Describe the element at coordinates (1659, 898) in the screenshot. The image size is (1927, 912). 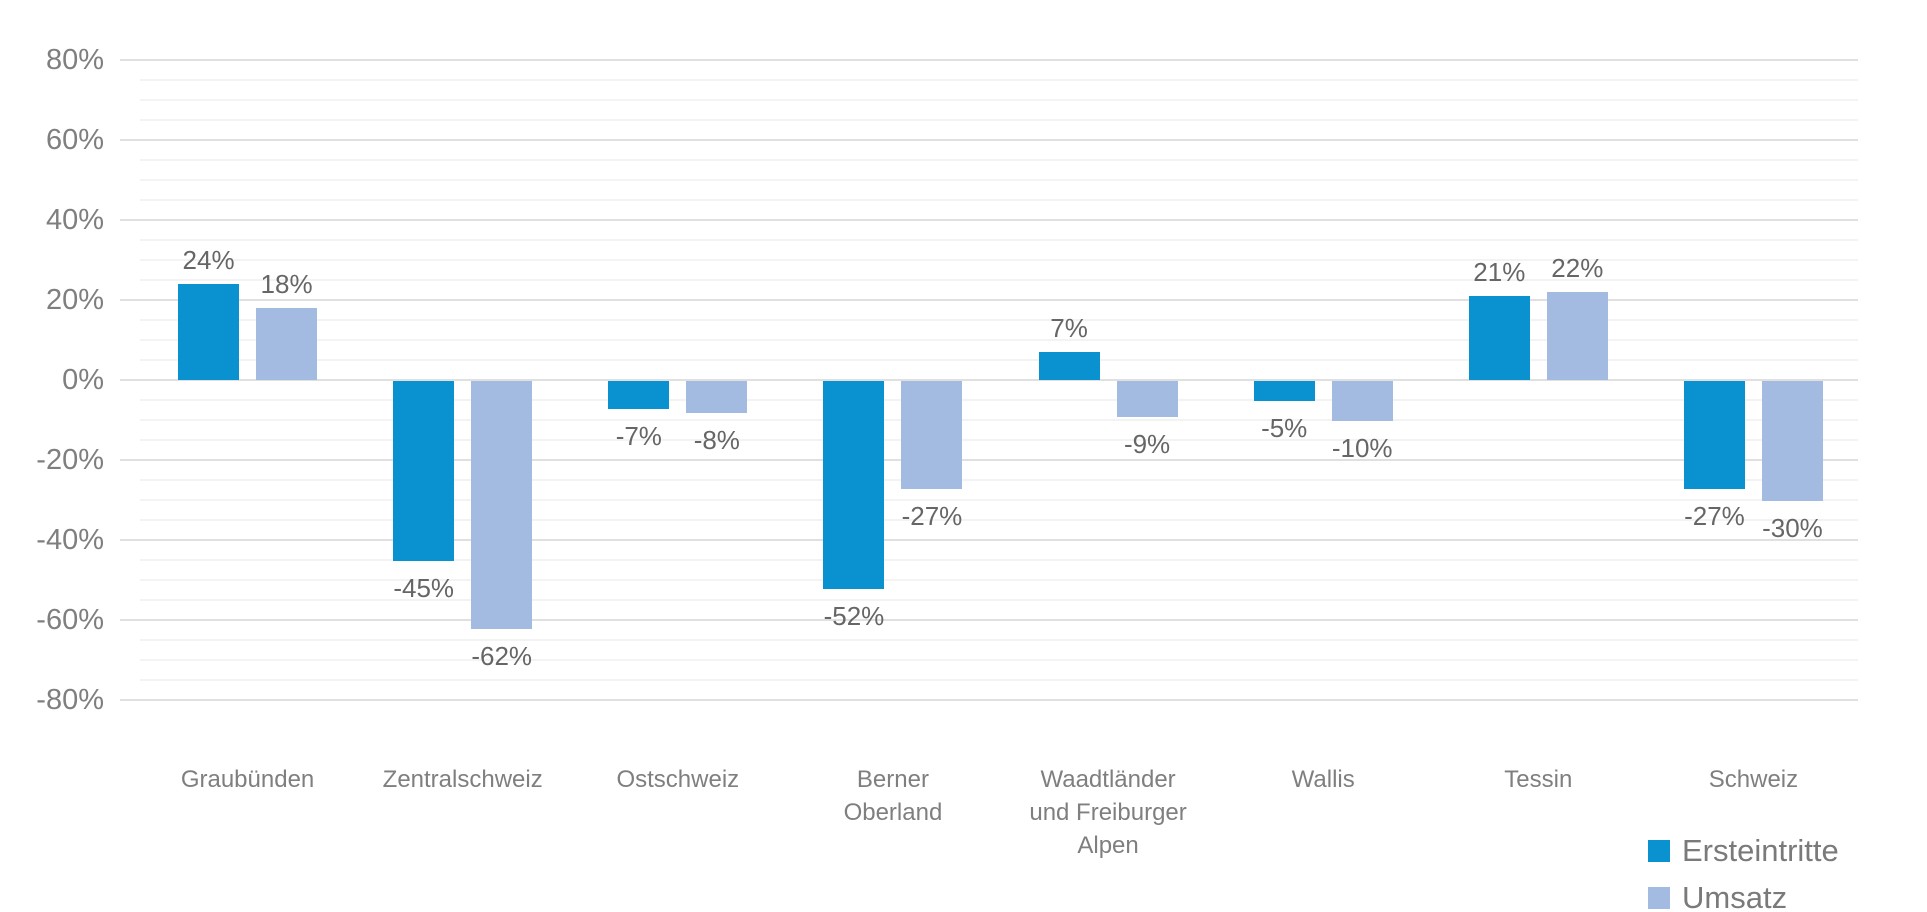
I see `legend-swatch-umsatz` at that location.